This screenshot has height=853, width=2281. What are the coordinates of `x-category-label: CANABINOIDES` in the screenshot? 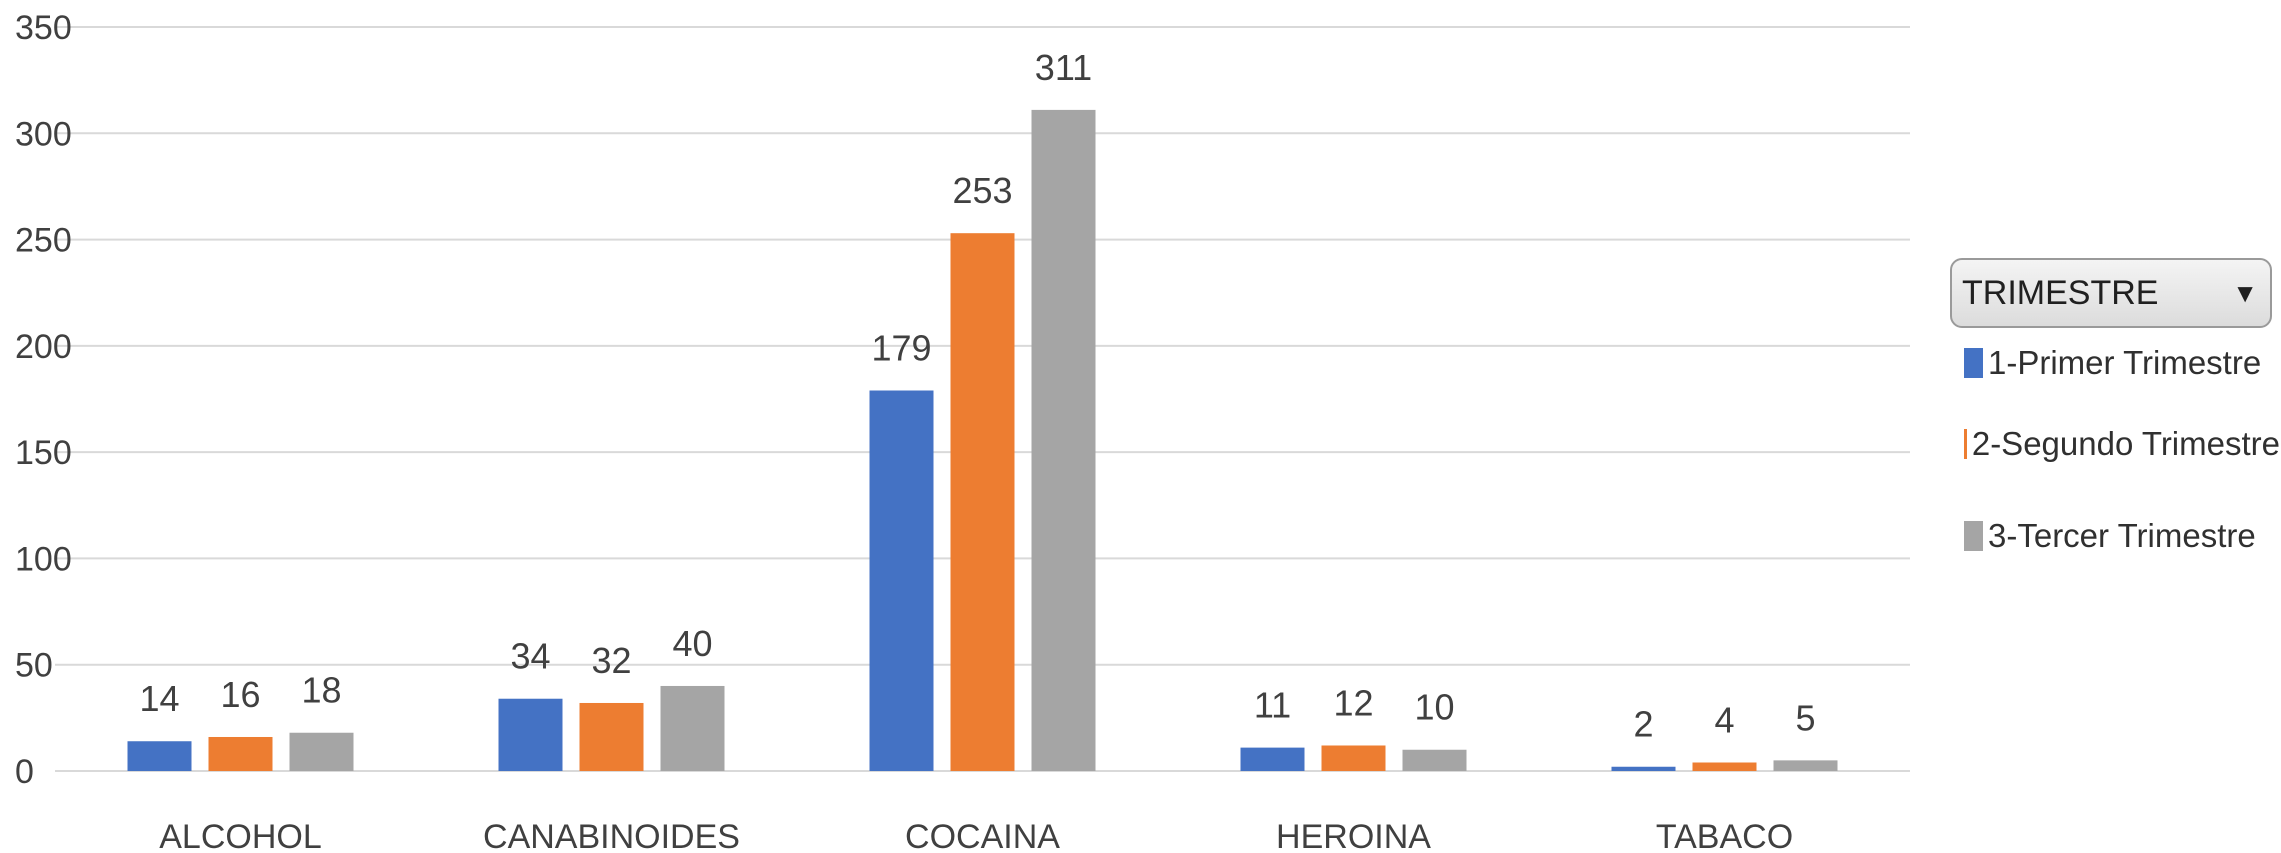 It's located at (611, 835).